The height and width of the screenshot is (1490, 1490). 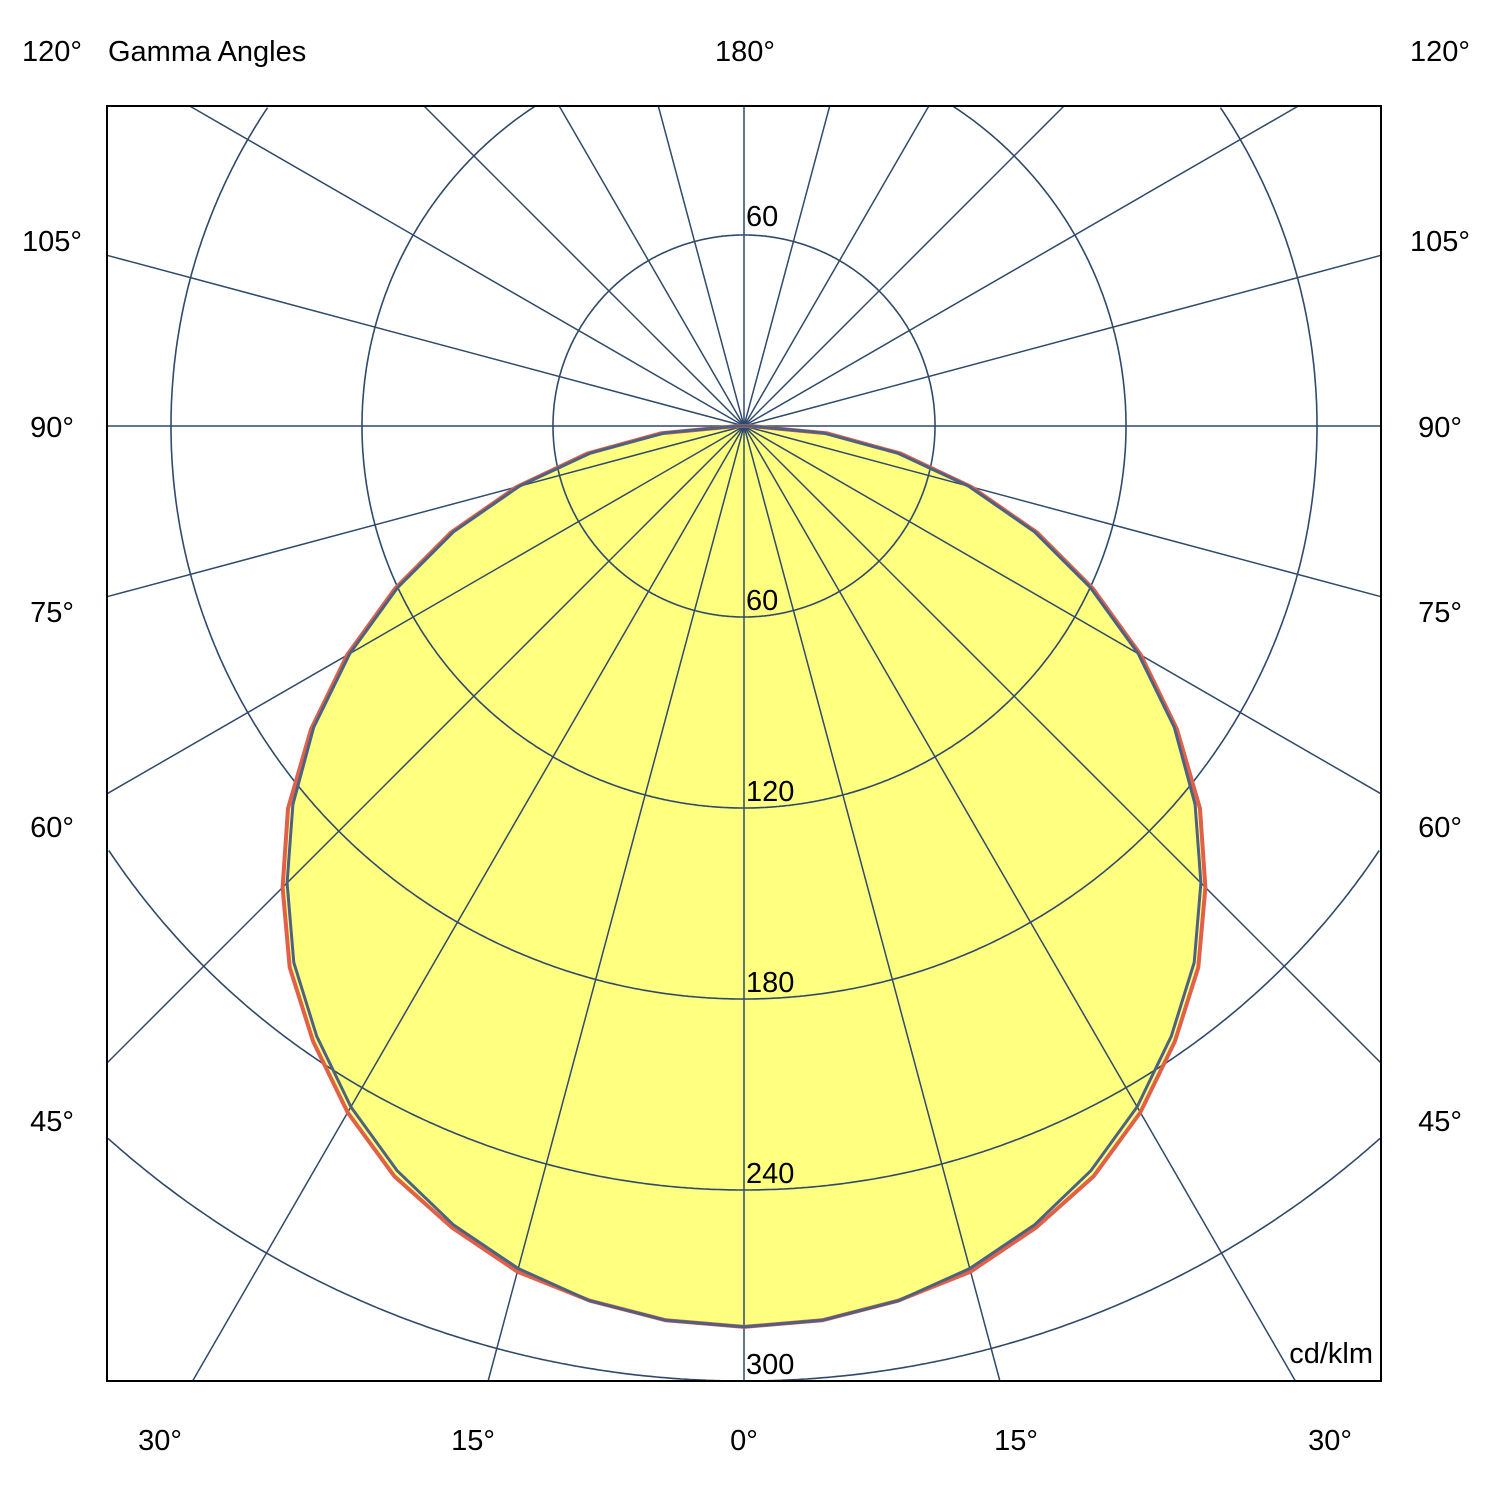 What do you see at coordinates (52, 52) in the screenshot?
I see `side-angle-label-left: 120°` at bounding box center [52, 52].